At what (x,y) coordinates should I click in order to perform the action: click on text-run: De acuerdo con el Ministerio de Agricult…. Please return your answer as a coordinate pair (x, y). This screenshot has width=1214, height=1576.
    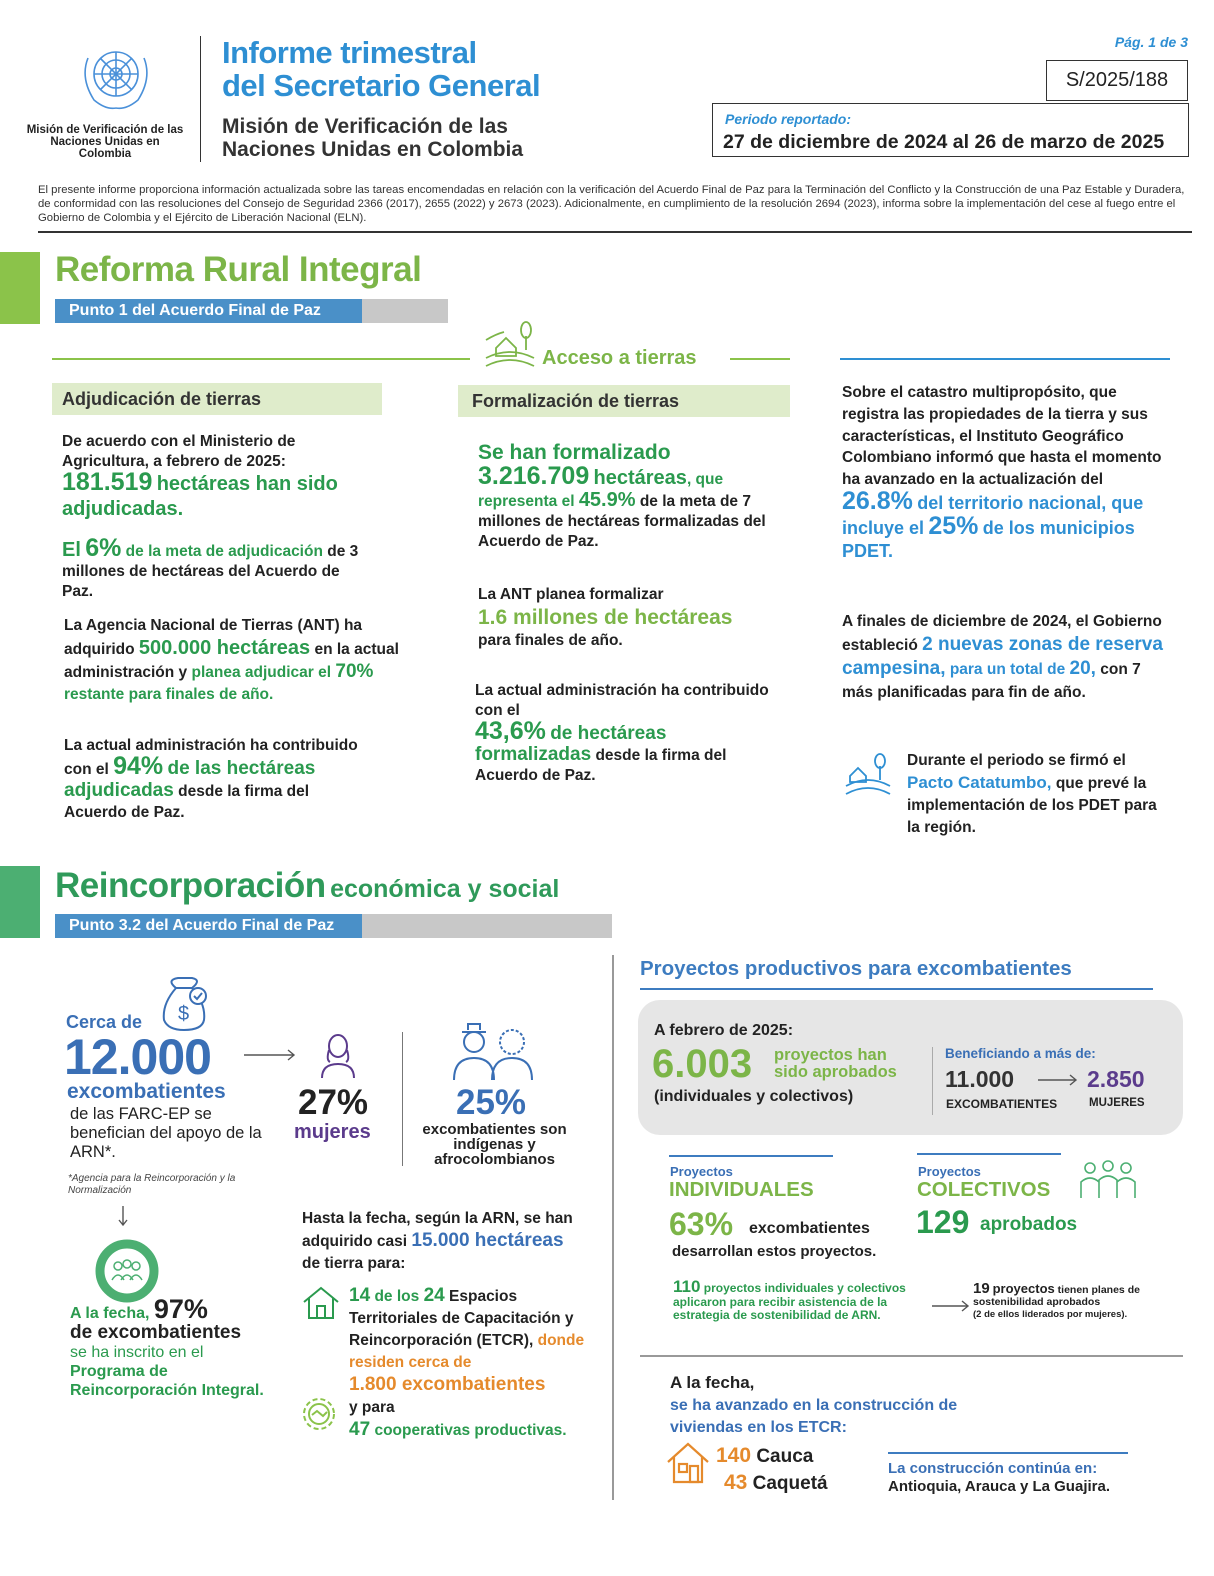
    Looking at the image, I should click on (179, 451).